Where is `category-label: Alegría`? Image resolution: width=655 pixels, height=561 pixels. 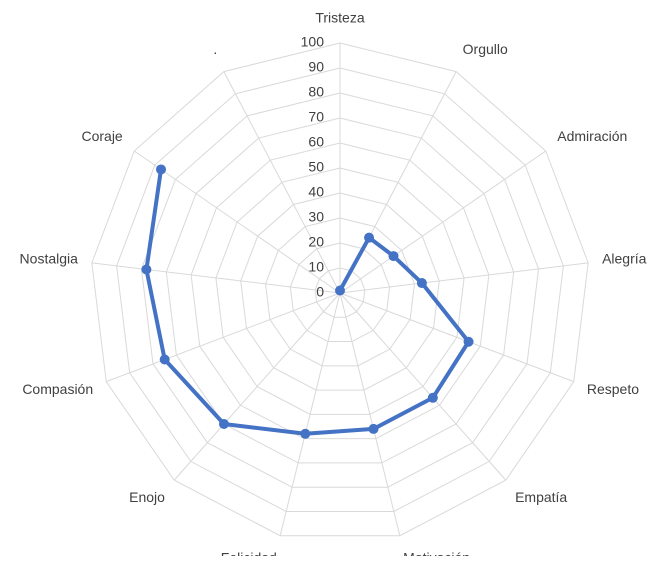 category-label: Alegría is located at coordinates (624, 259).